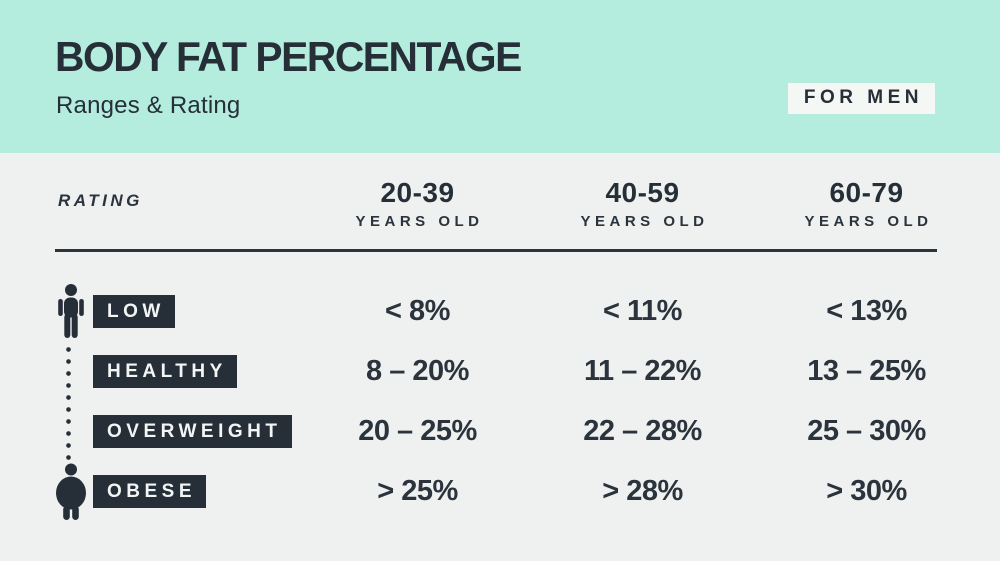 Image resolution: width=1000 pixels, height=561 pixels. What do you see at coordinates (417, 490) in the screenshot?
I see `value-cell: > 25%` at bounding box center [417, 490].